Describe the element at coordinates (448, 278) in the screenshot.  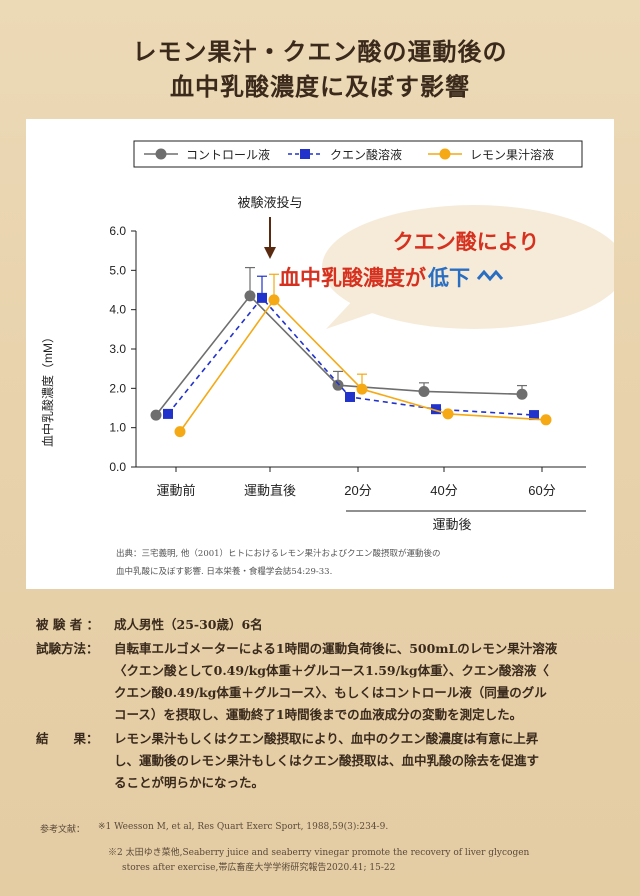
I see `callout-line2b: 低下` at that location.